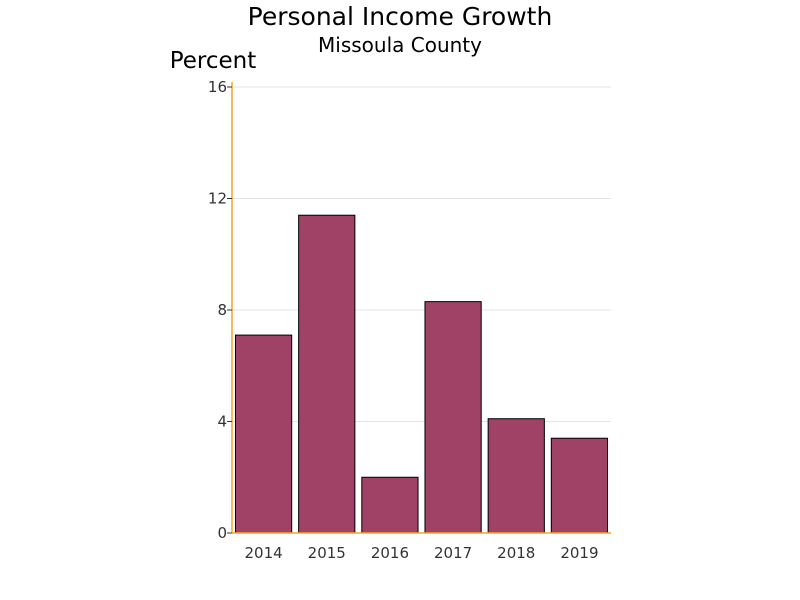  What do you see at coordinates (217, 87) in the screenshot?
I see `y-tick-label: 16` at bounding box center [217, 87].